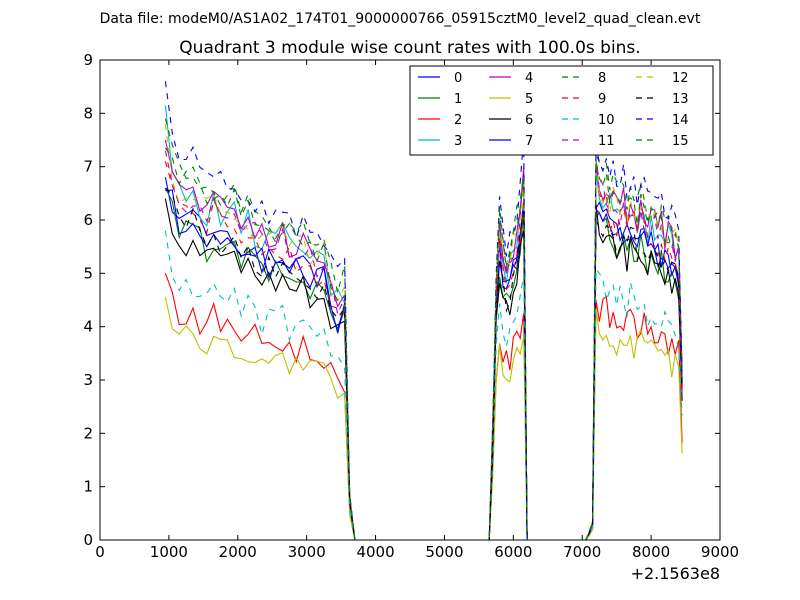  What do you see at coordinates (680, 141) in the screenshot?
I see `legend-label-15: 15` at bounding box center [680, 141].